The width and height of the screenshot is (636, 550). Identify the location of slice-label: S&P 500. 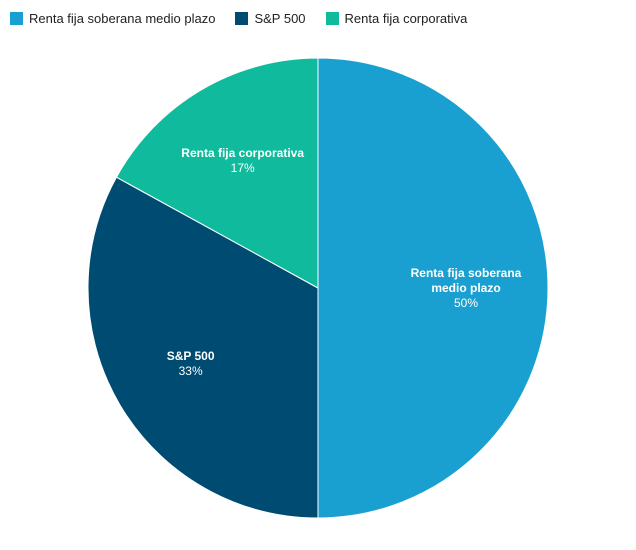
(191, 356).